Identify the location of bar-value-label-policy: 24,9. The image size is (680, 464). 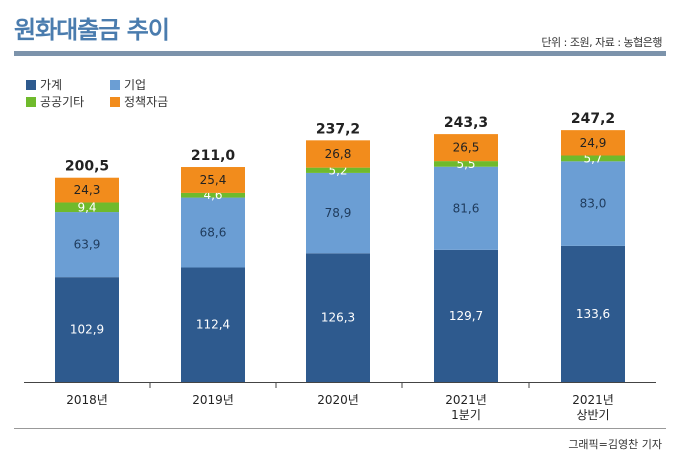
(593, 143).